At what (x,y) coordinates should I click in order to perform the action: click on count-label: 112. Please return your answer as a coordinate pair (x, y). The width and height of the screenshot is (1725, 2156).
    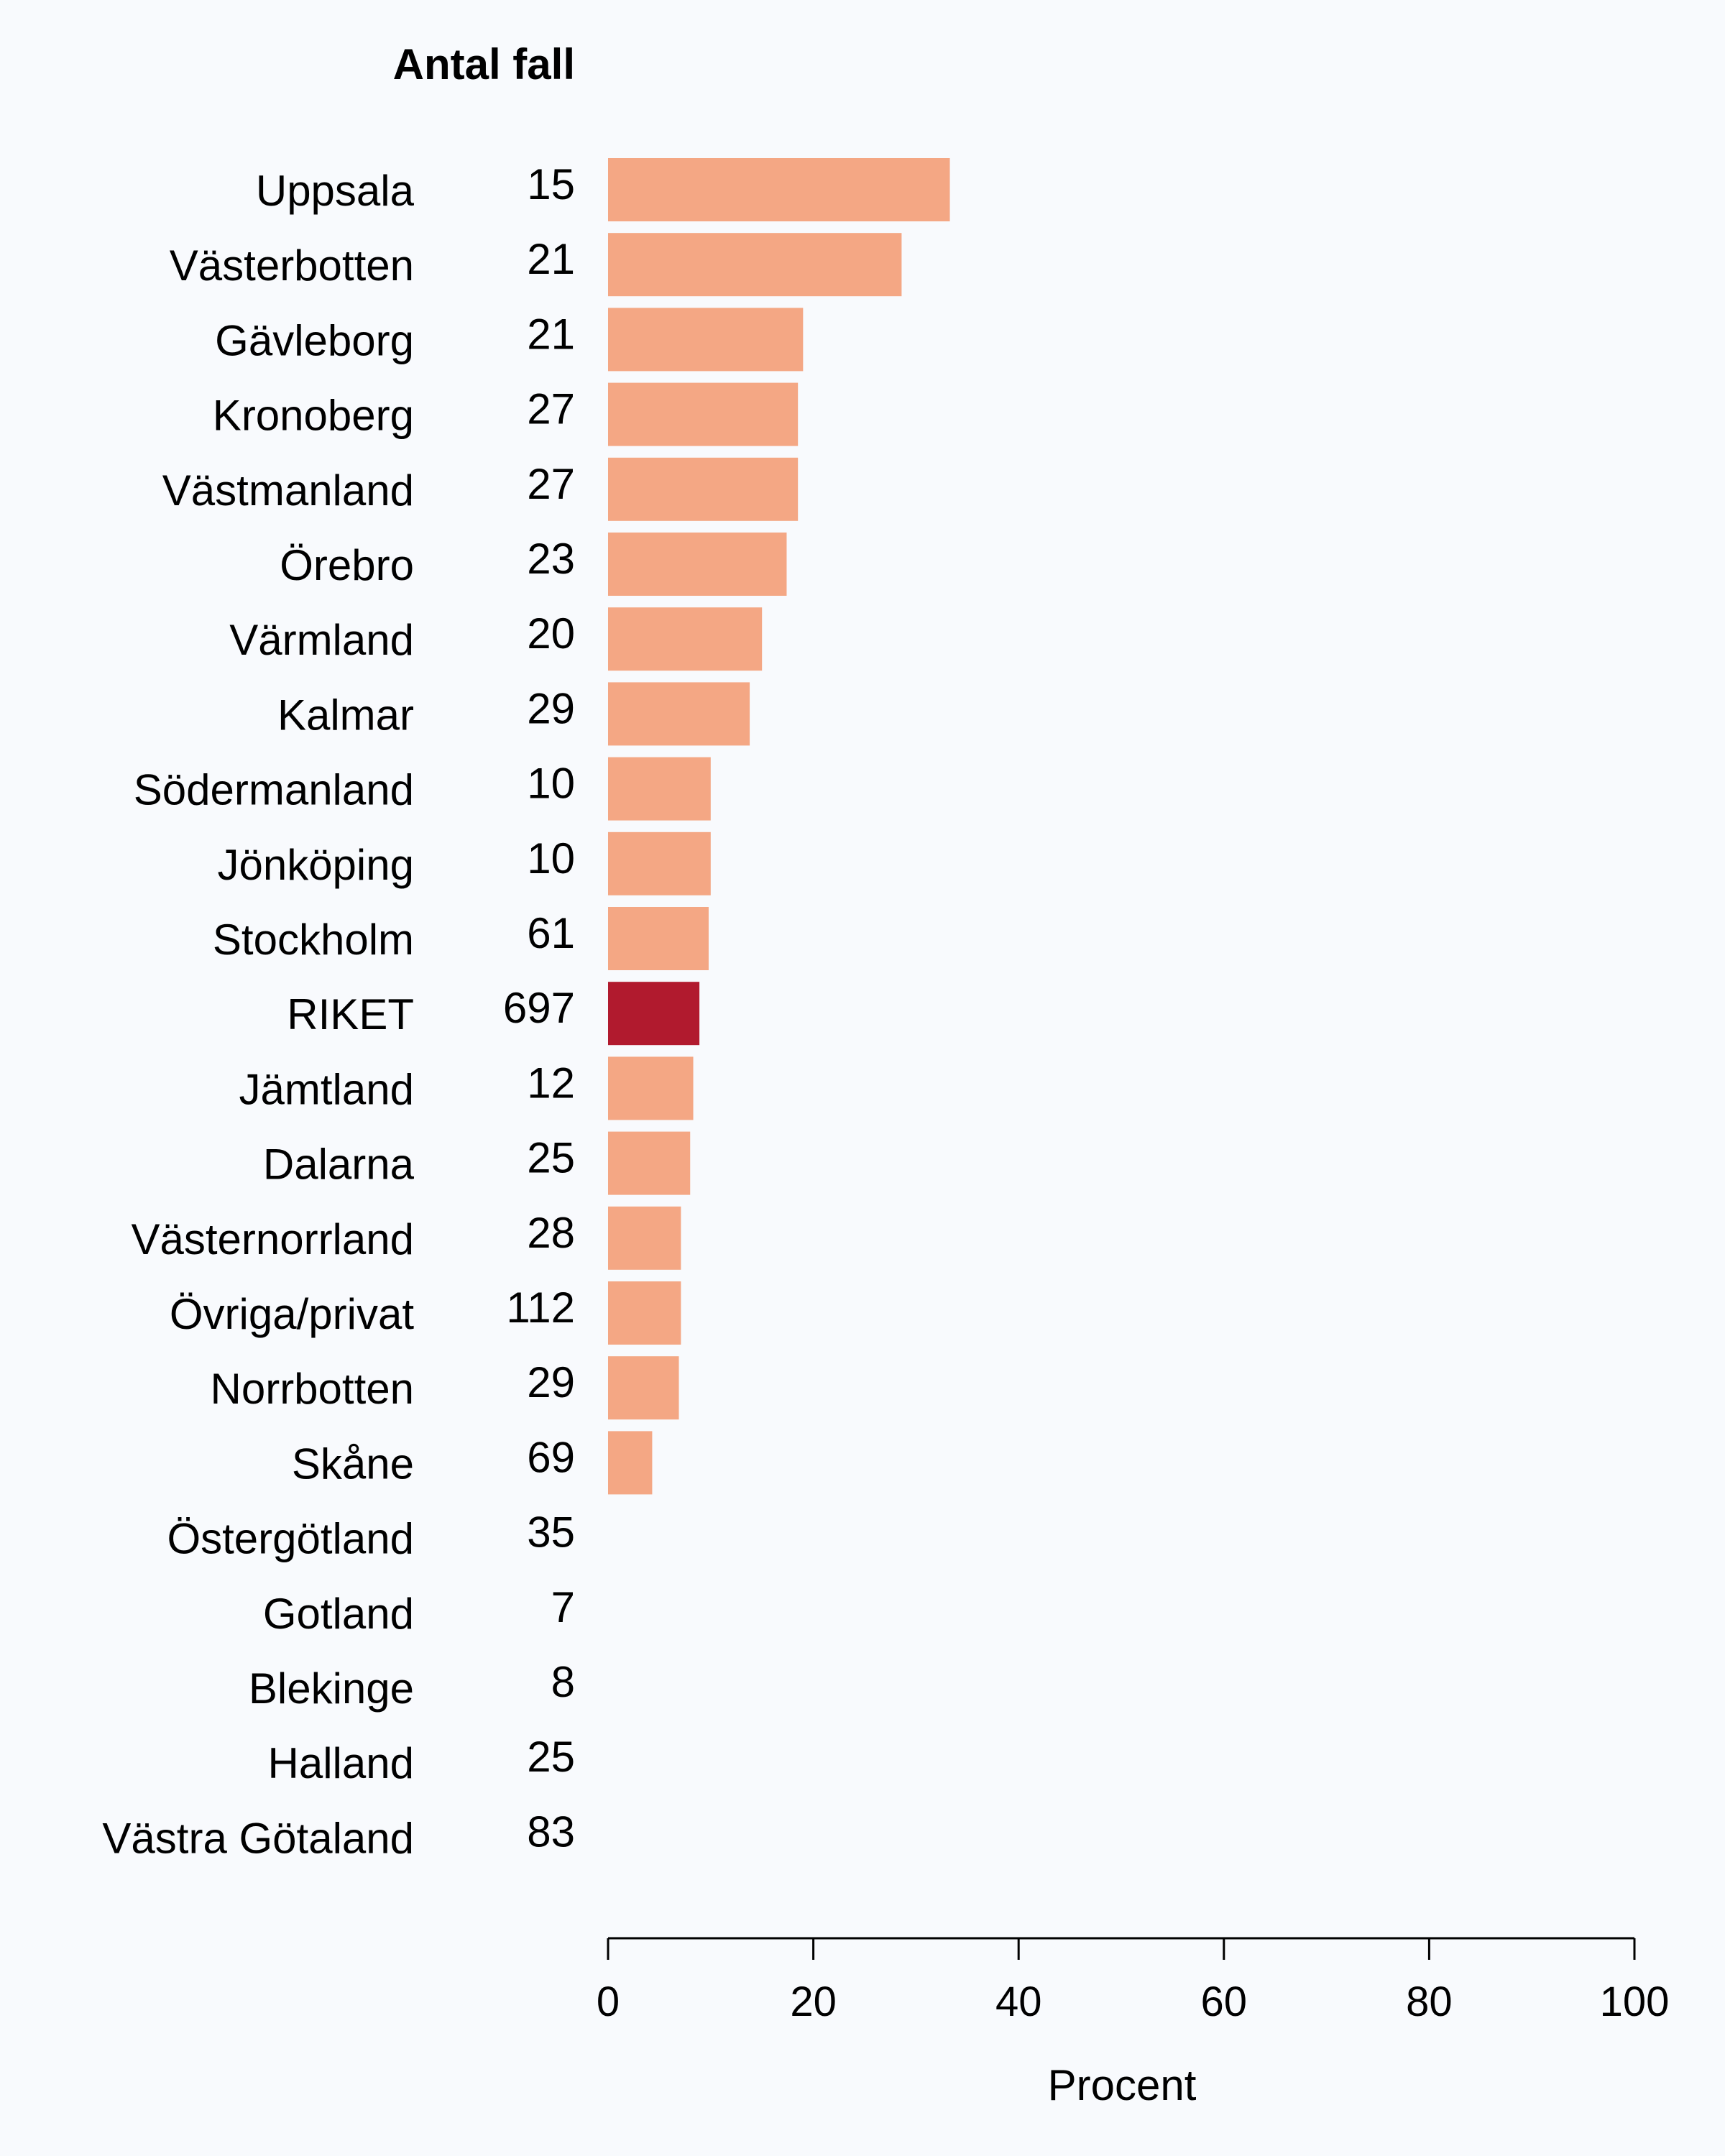
    Looking at the image, I should click on (540, 1308).